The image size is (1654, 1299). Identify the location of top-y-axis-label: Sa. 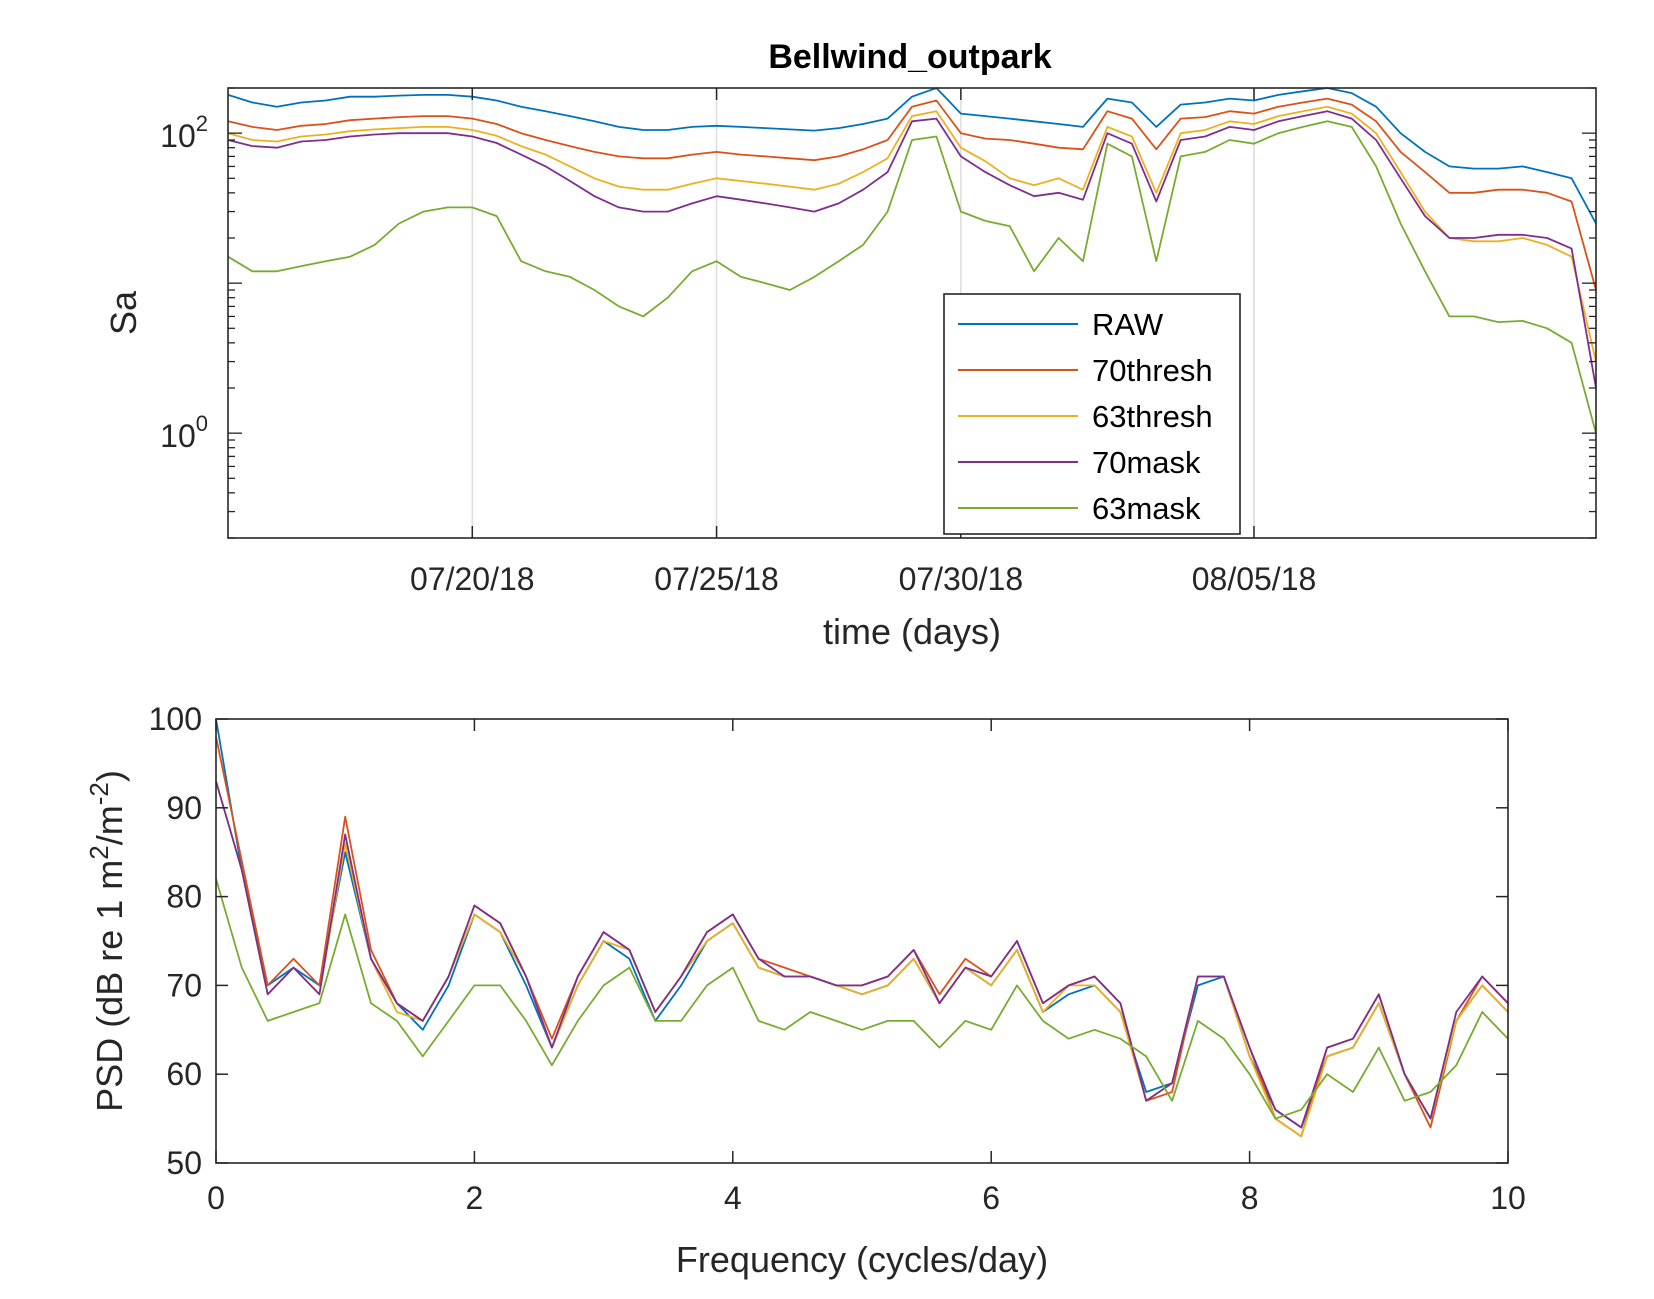
(123, 312).